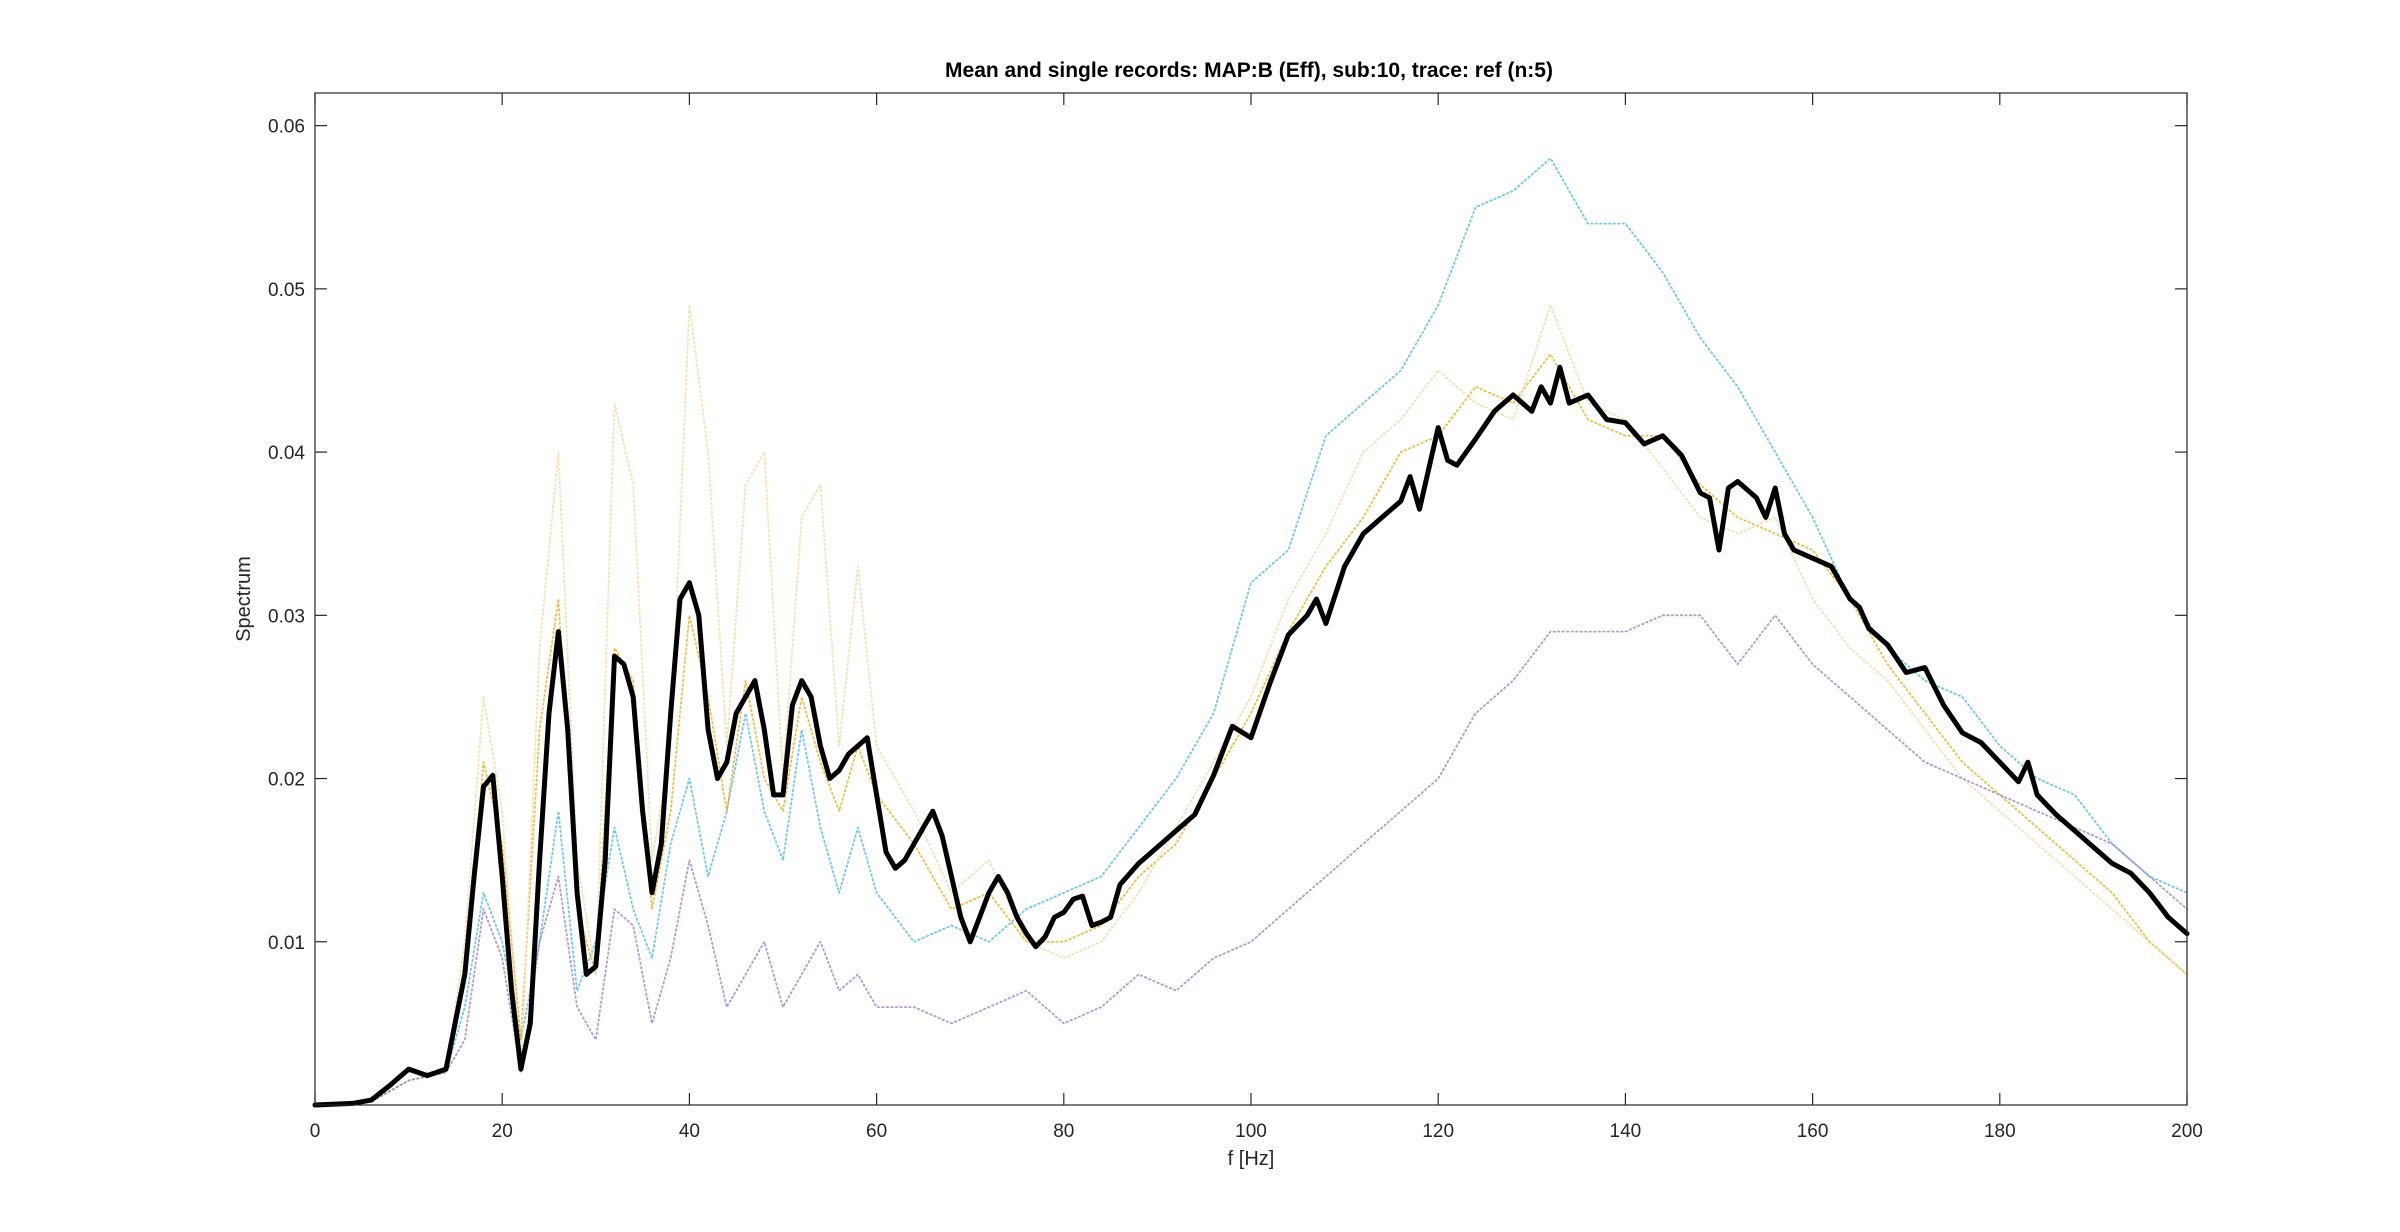 The width and height of the screenshot is (2400, 1232). Describe the element at coordinates (2187, 1131) in the screenshot. I see `x-tick-label: 200` at that location.